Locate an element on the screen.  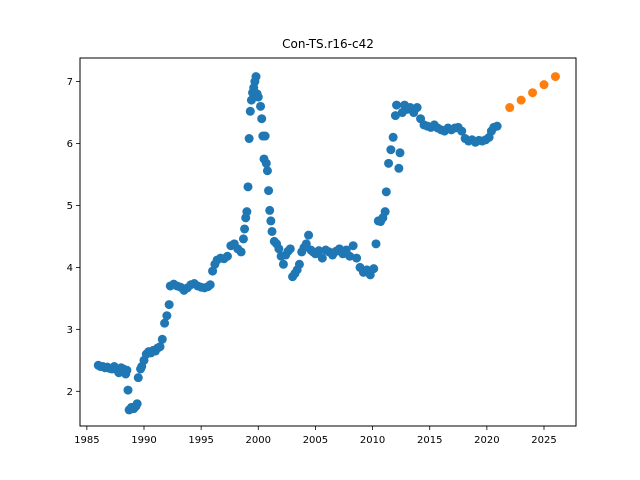
x-tick-label: 2020 is located at coordinates (486, 440).